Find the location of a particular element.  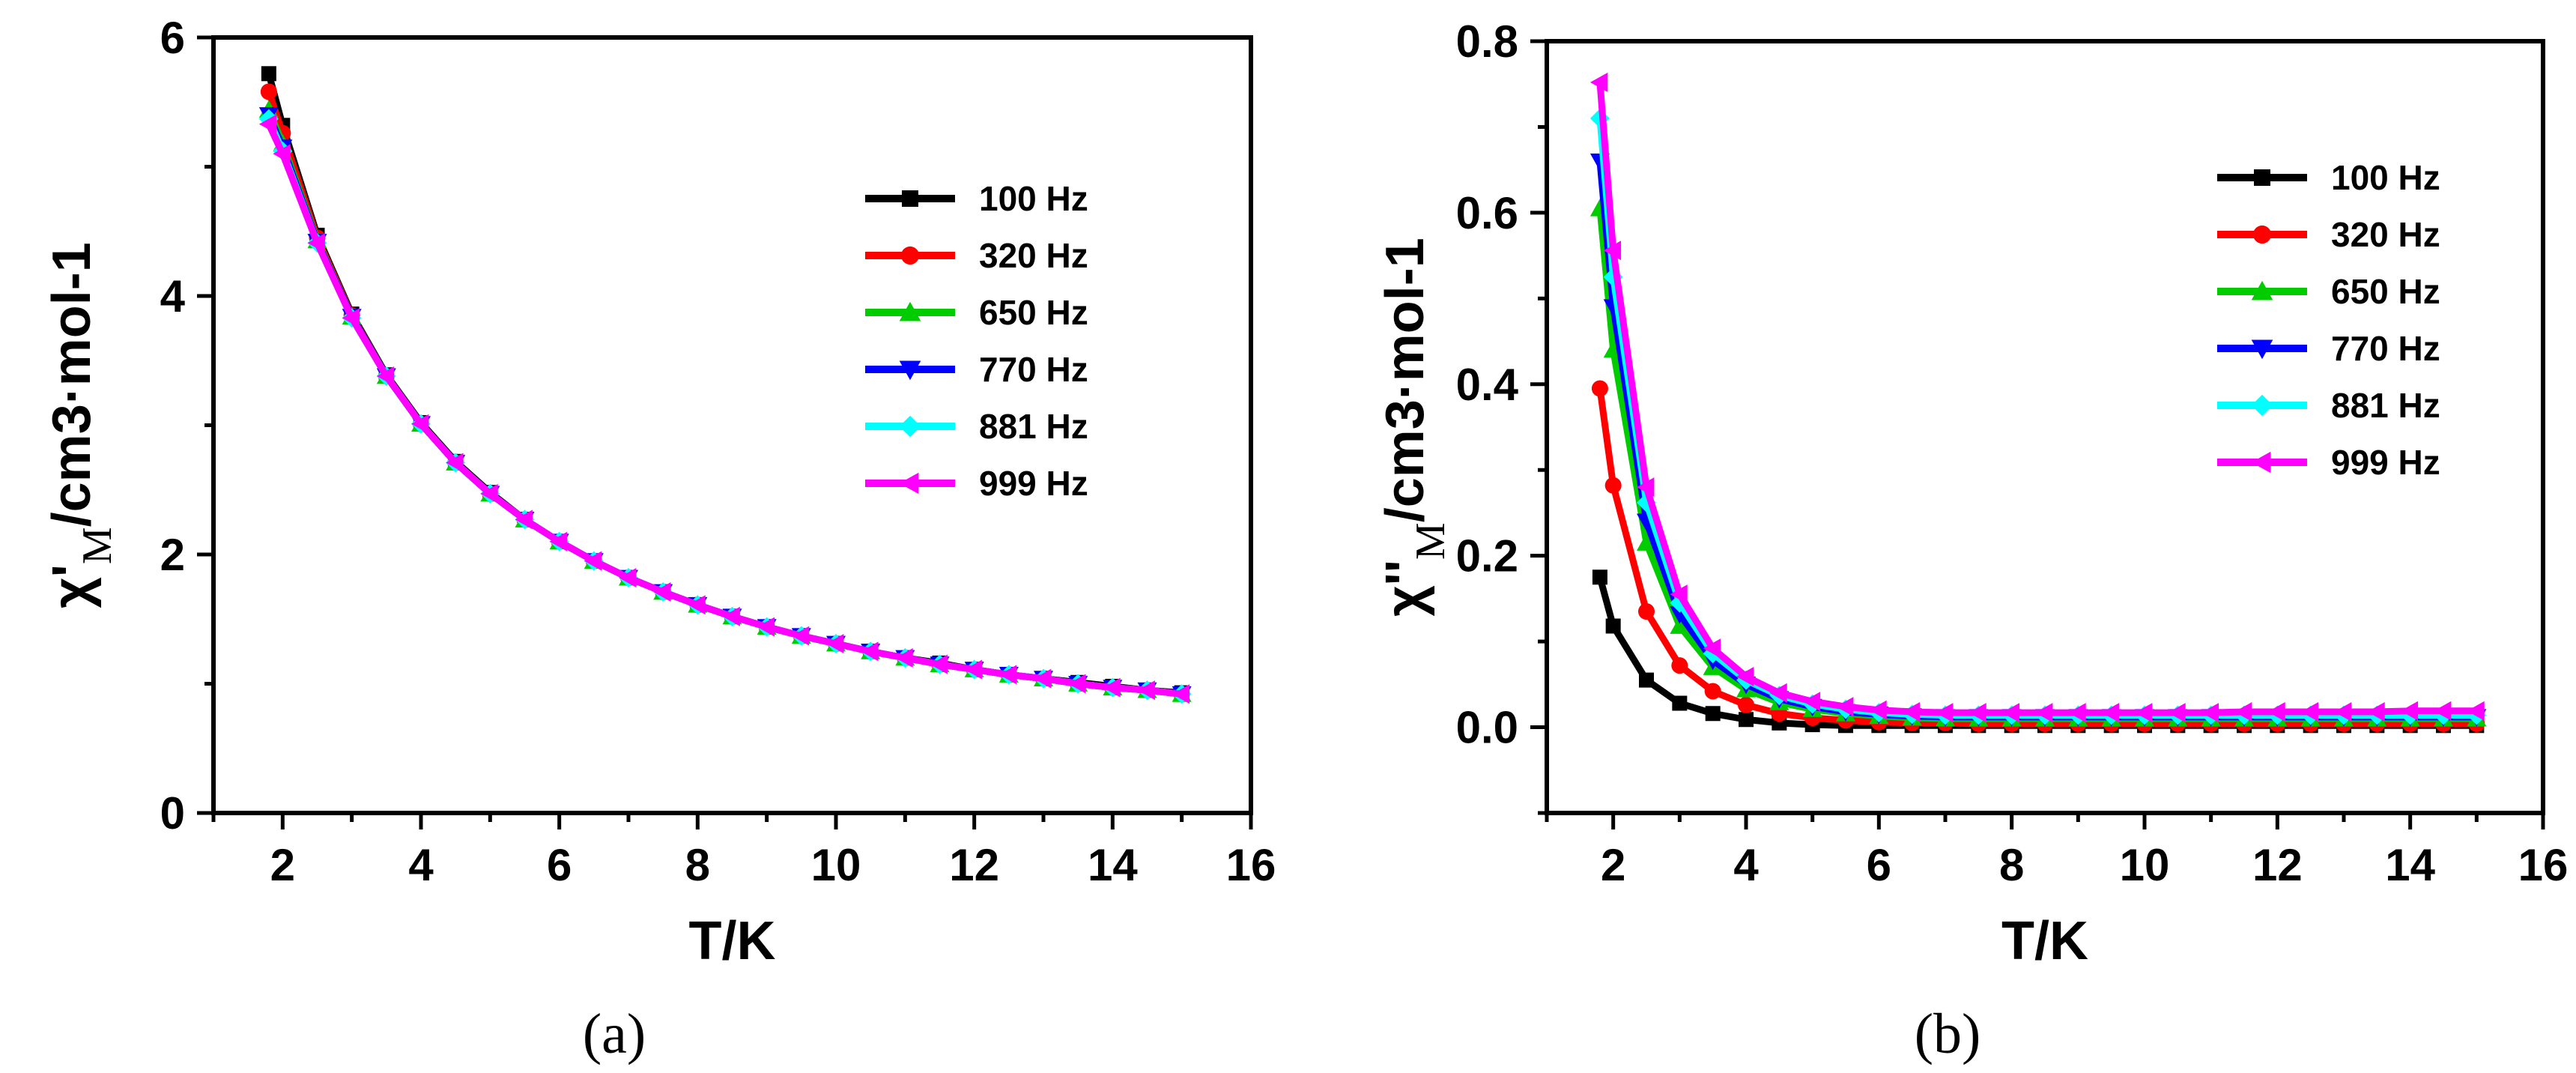

series-line-320-hz is located at coordinates (2037, 557).